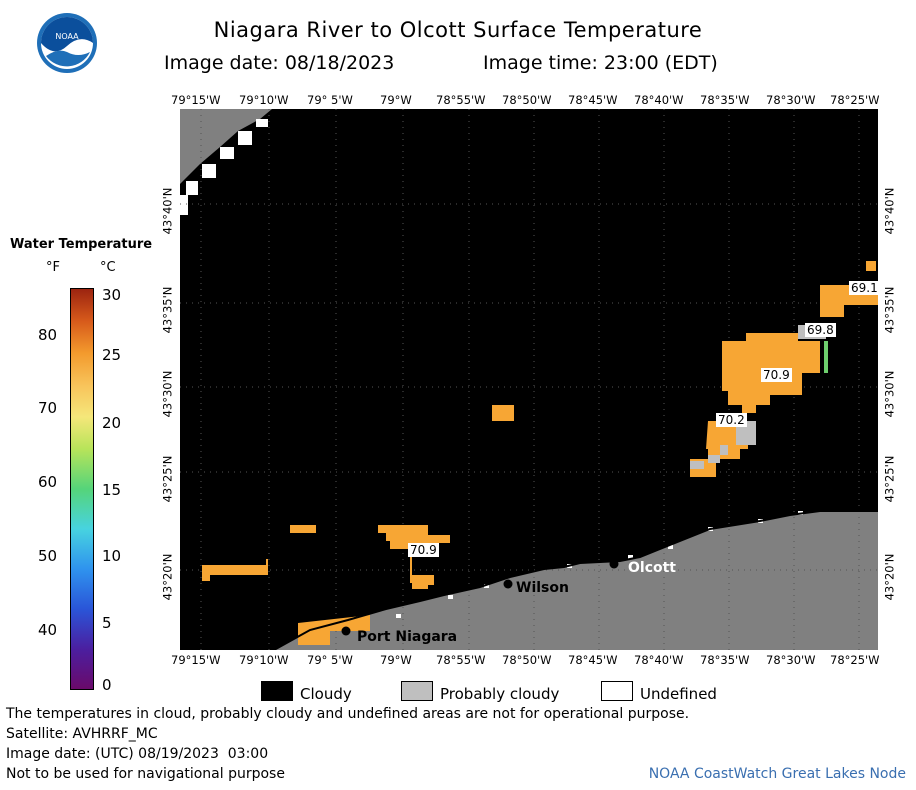  Describe the element at coordinates (277, 691) in the screenshot. I see `legend-swatch-cloudy` at that location.